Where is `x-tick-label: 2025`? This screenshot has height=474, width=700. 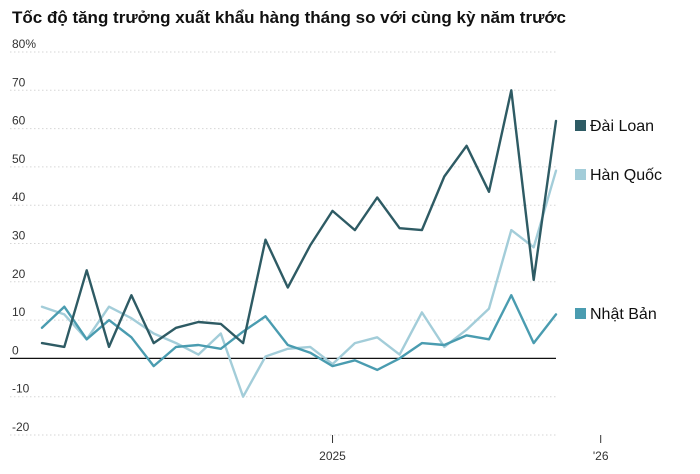 x-tick-label: 2025 is located at coordinates (332, 456).